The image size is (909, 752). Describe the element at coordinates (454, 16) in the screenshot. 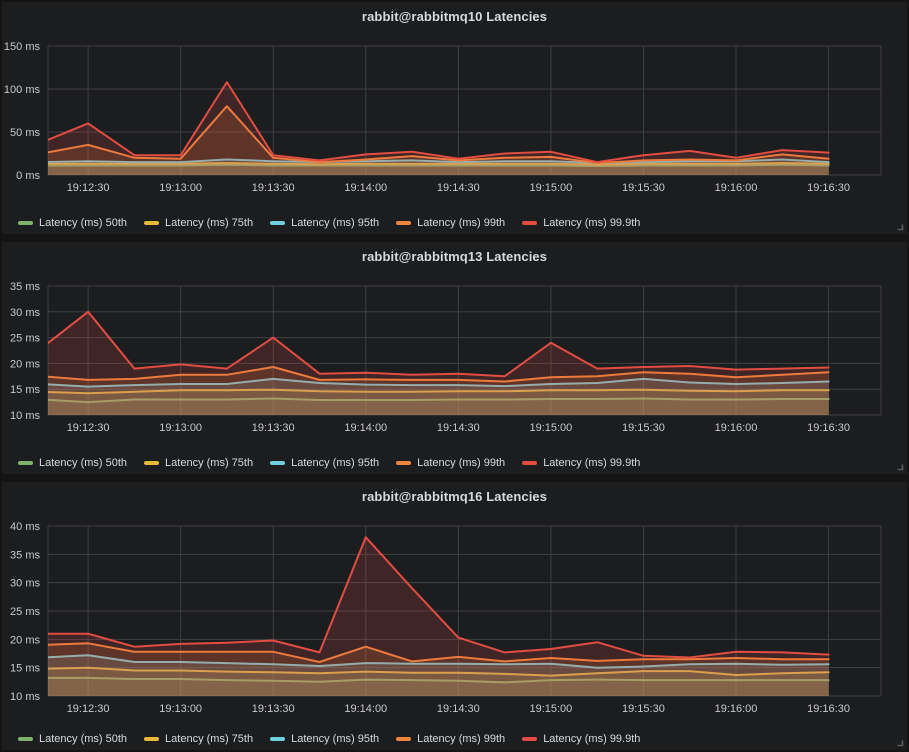

I see `panel-title: rabbit@rabbitmq10 Latencies` at that location.